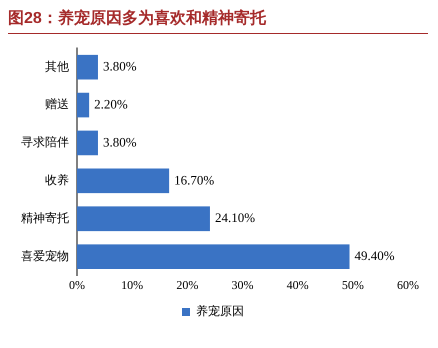 The width and height of the screenshot is (438, 348). What do you see at coordinates (45, 142) in the screenshot?
I see `y-tick-label: 寻求陪伴` at bounding box center [45, 142].